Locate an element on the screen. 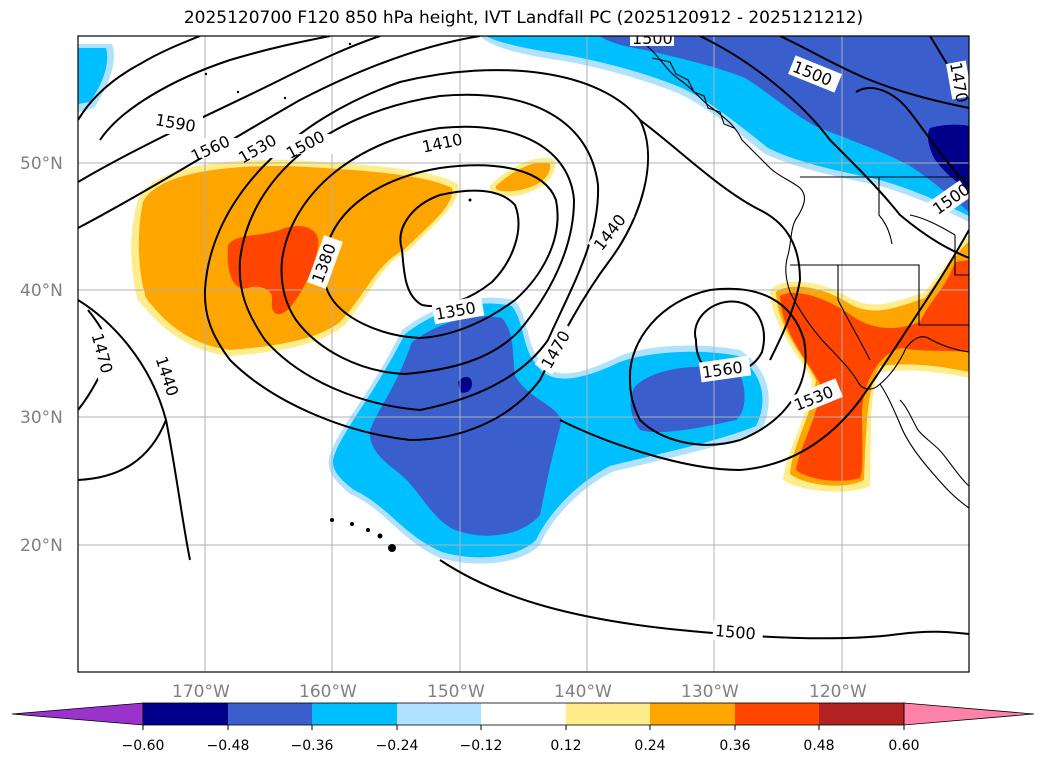 Image resolution: width=1047 pixels, height=765 pixels. positive-anomaly-california-core is located at coordinates (874, 370).